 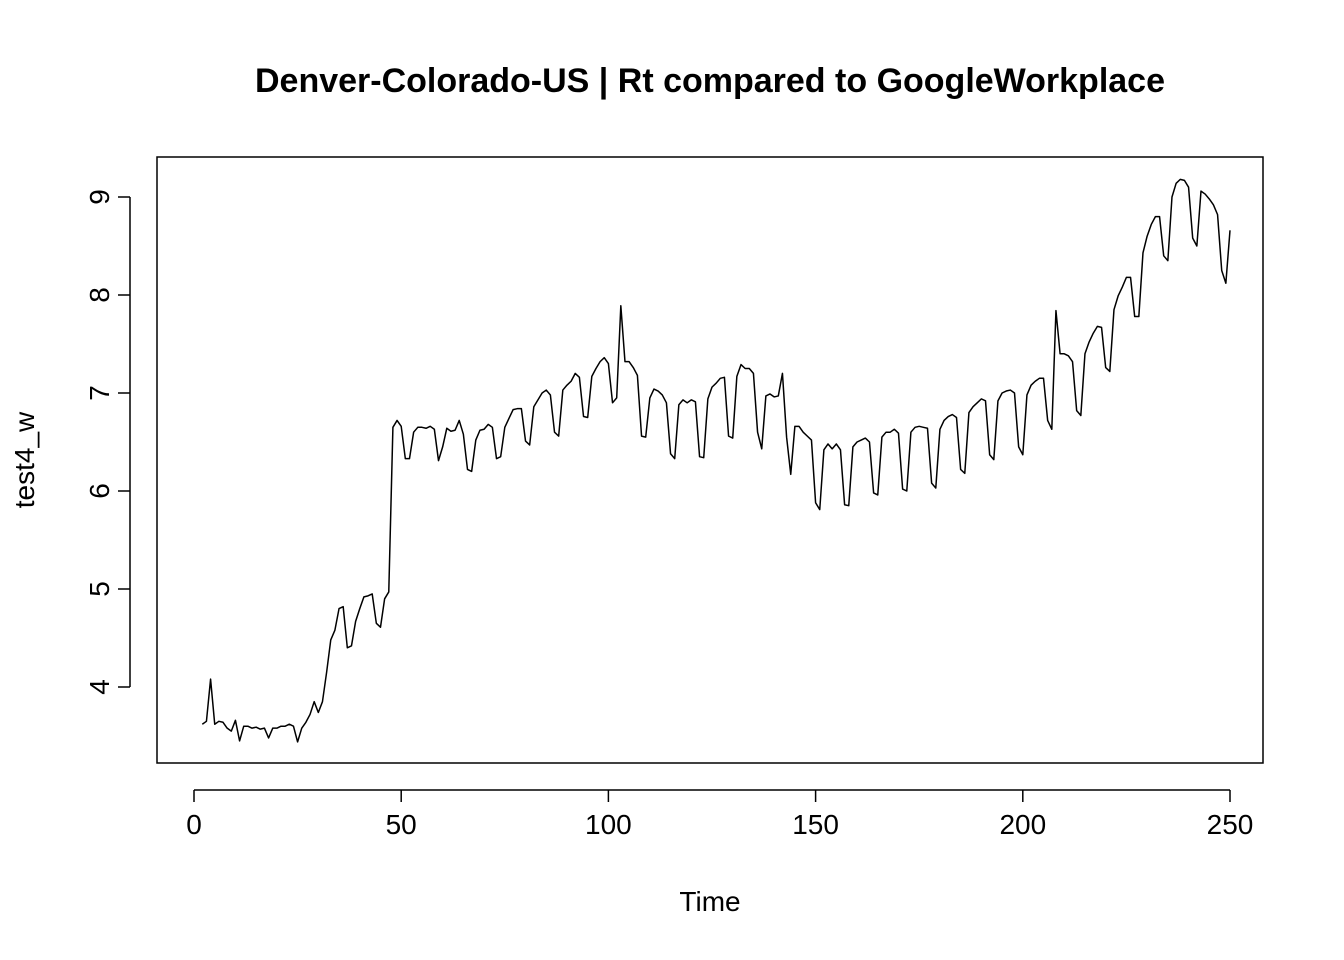 What do you see at coordinates (1022, 824) in the screenshot?
I see `x-tick-label: 200` at bounding box center [1022, 824].